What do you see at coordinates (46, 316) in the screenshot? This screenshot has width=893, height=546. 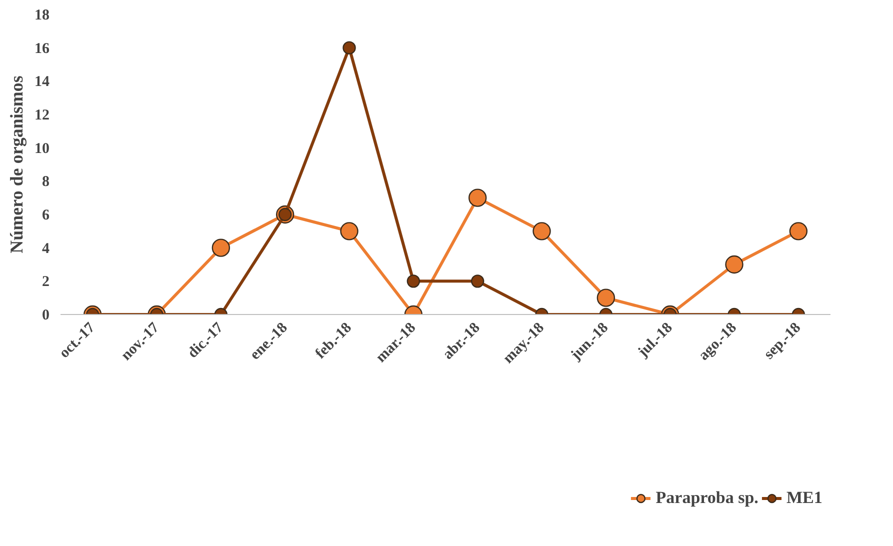 I see `y-tick-label: 0` at bounding box center [46, 316].